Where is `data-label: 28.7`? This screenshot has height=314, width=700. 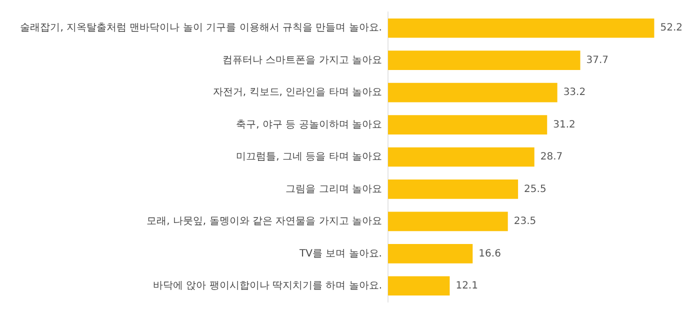
data-label: 28.7 is located at coordinates (551, 157).